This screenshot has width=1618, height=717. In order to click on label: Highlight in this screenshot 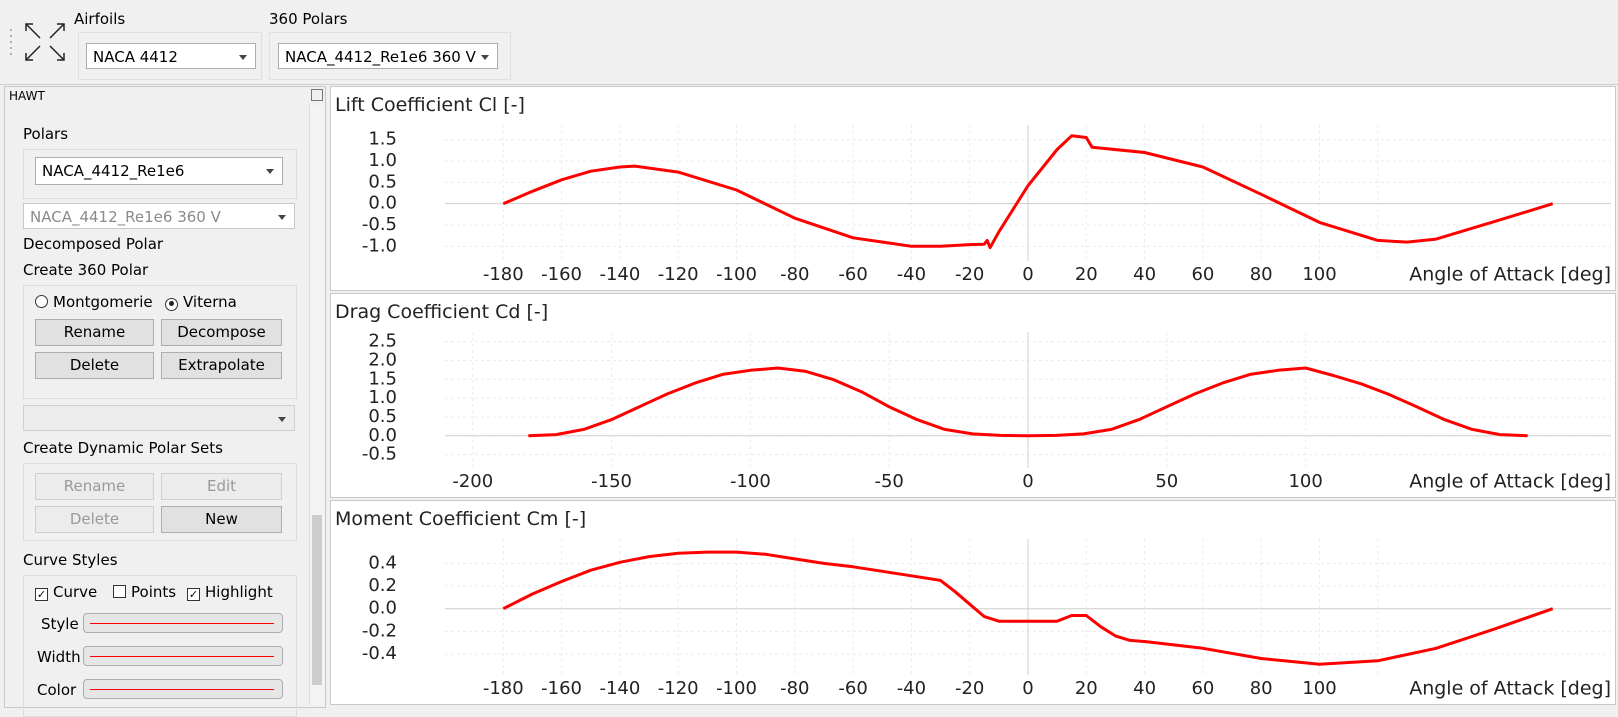, I will do `click(239, 592)`.